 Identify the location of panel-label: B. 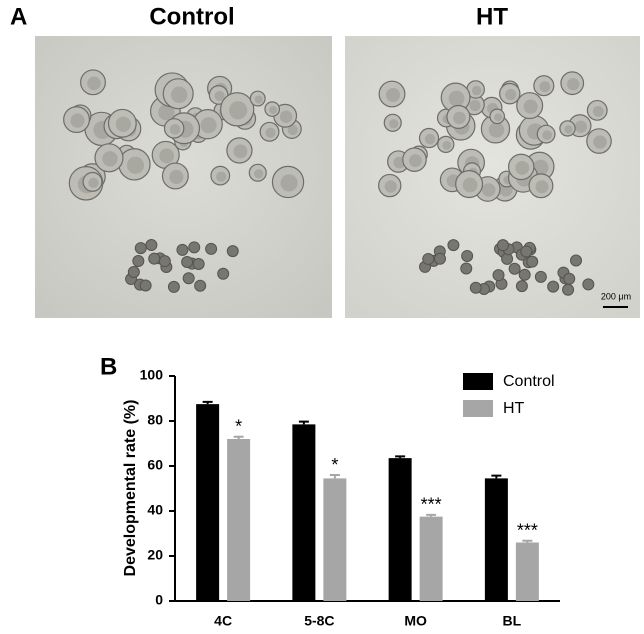
(108, 366).